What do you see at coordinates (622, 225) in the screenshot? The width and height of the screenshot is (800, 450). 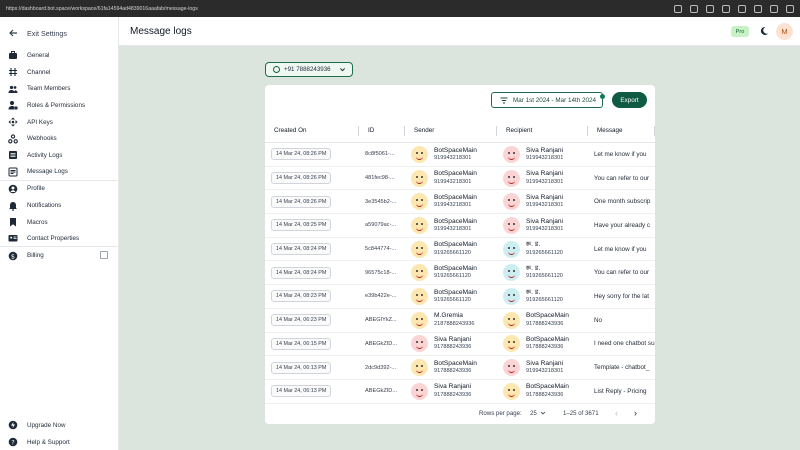 I see `message-text: Have your already c` at bounding box center [622, 225].